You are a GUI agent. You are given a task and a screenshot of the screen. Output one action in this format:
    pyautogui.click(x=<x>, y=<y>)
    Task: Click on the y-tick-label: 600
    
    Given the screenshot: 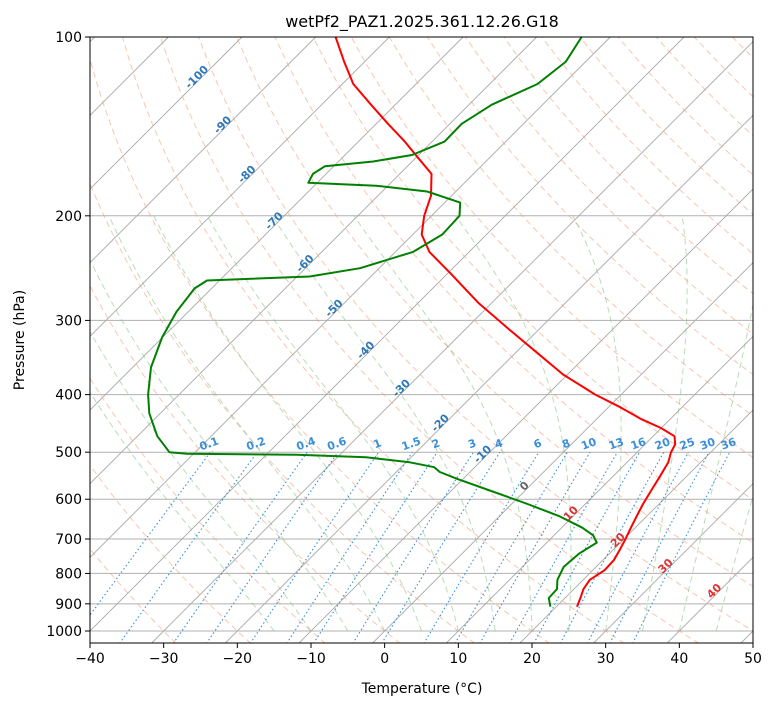 What is the action you would take?
    pyautogui.click(x=68, y=500)
    